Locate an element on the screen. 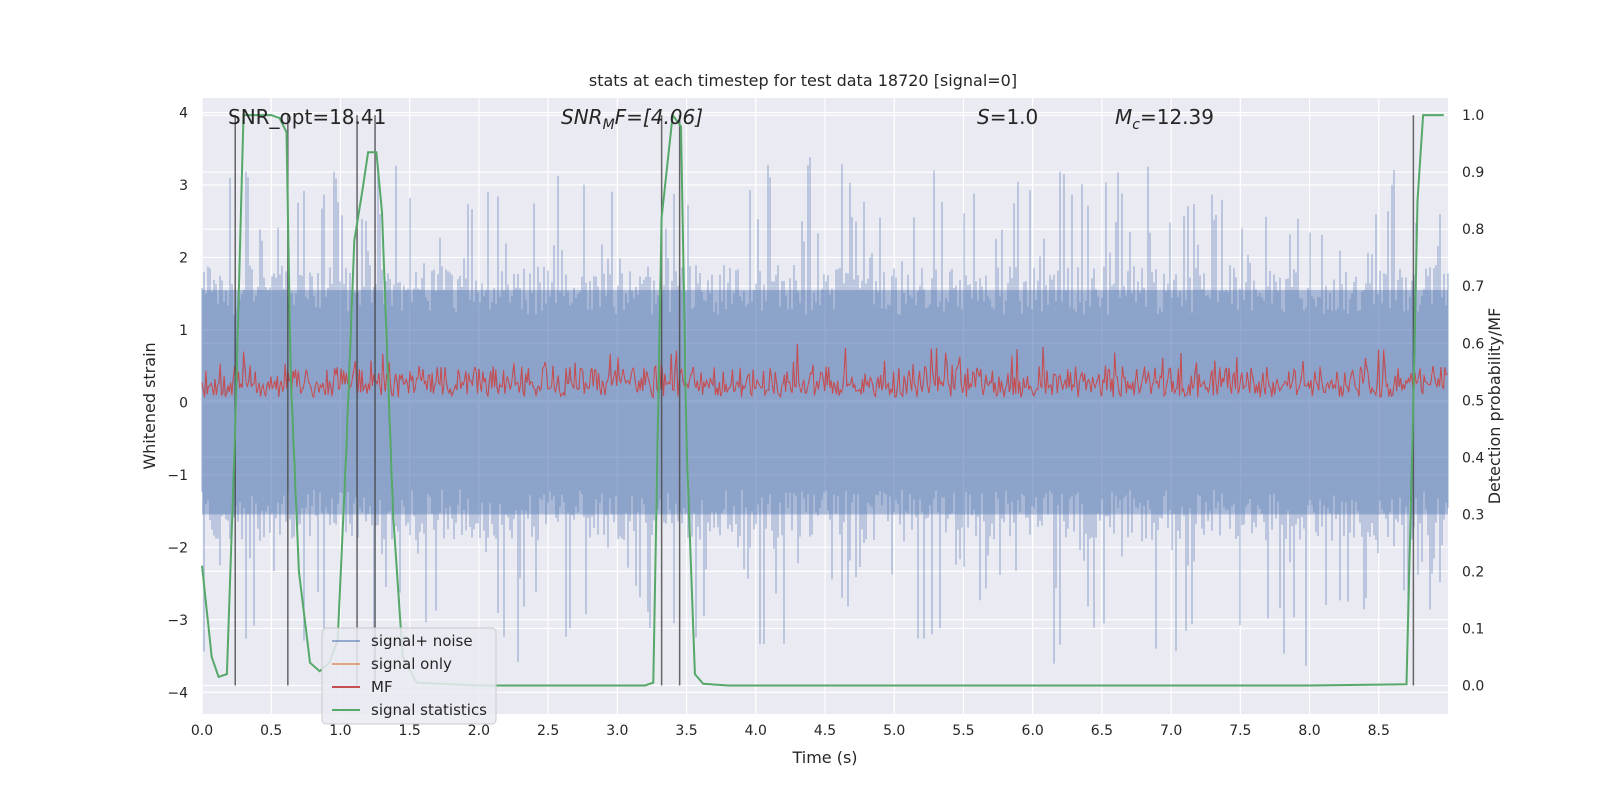  y-tick-label: −4 is located at coordinates (177, 693).